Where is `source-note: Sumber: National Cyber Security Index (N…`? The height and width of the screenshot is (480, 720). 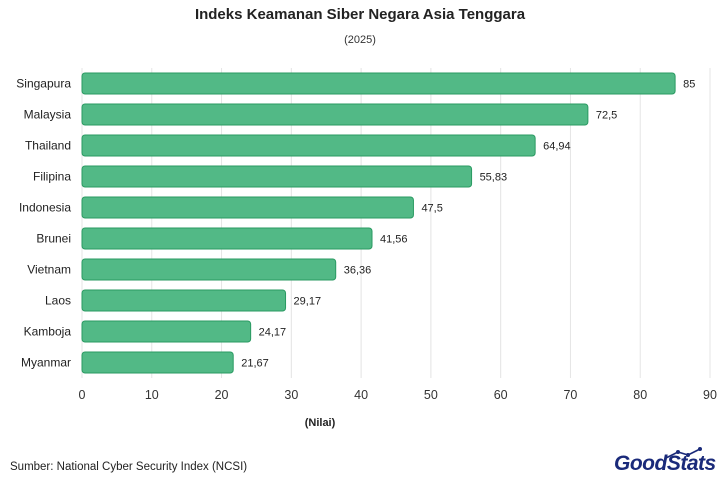
source-note: Sumber: National Cyber Security Index (N… is located at coordinates (129, 467).